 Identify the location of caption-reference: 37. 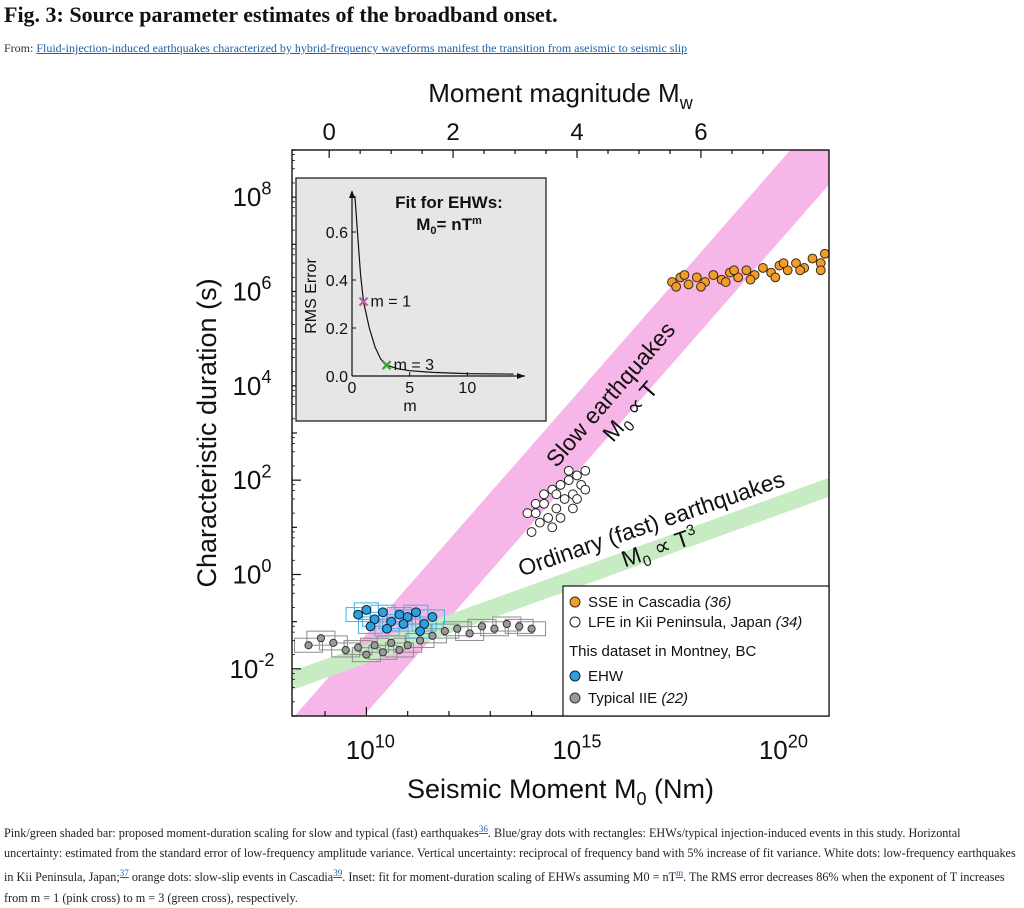
(124, 873).